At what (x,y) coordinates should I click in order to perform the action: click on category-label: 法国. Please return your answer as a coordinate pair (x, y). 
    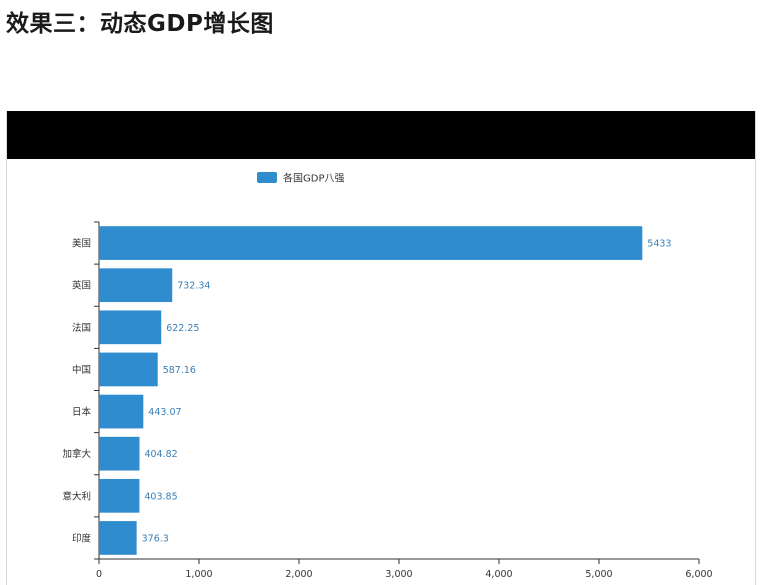
    Looking at the image, I should click on (81, 328).